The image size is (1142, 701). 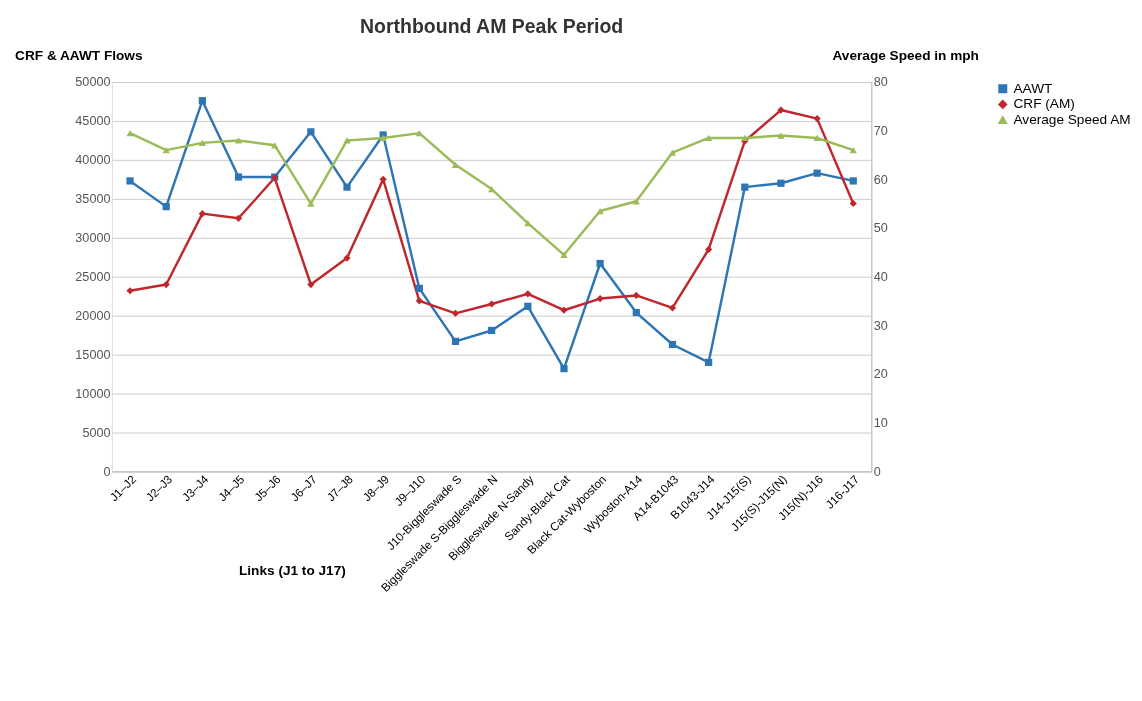 I want to click on y2-tick-label: 40, so click(x=880, y=277).